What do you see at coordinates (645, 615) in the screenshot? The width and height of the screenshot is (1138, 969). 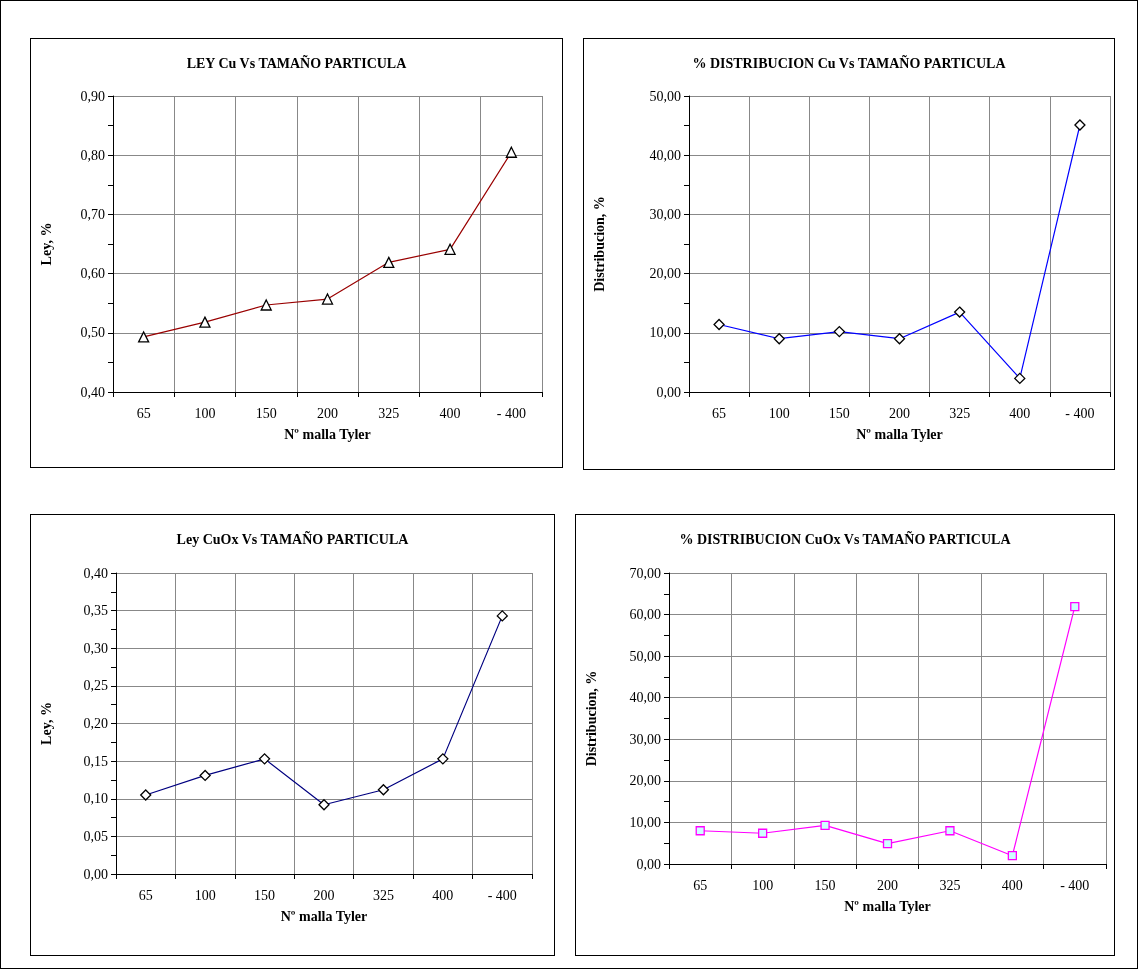 I see `y-tick-label: 60,00` at bounding box center [645, 615].